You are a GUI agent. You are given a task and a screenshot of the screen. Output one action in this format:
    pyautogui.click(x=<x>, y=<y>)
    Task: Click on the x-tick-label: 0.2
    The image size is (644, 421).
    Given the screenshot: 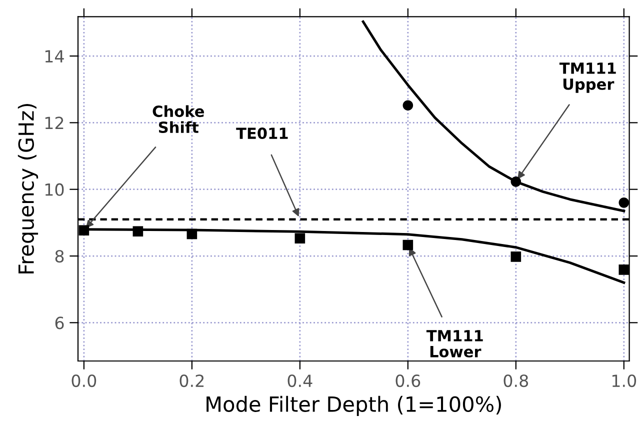 What is the action you would take?
    pyautogui.click(x=192, y=381)
    